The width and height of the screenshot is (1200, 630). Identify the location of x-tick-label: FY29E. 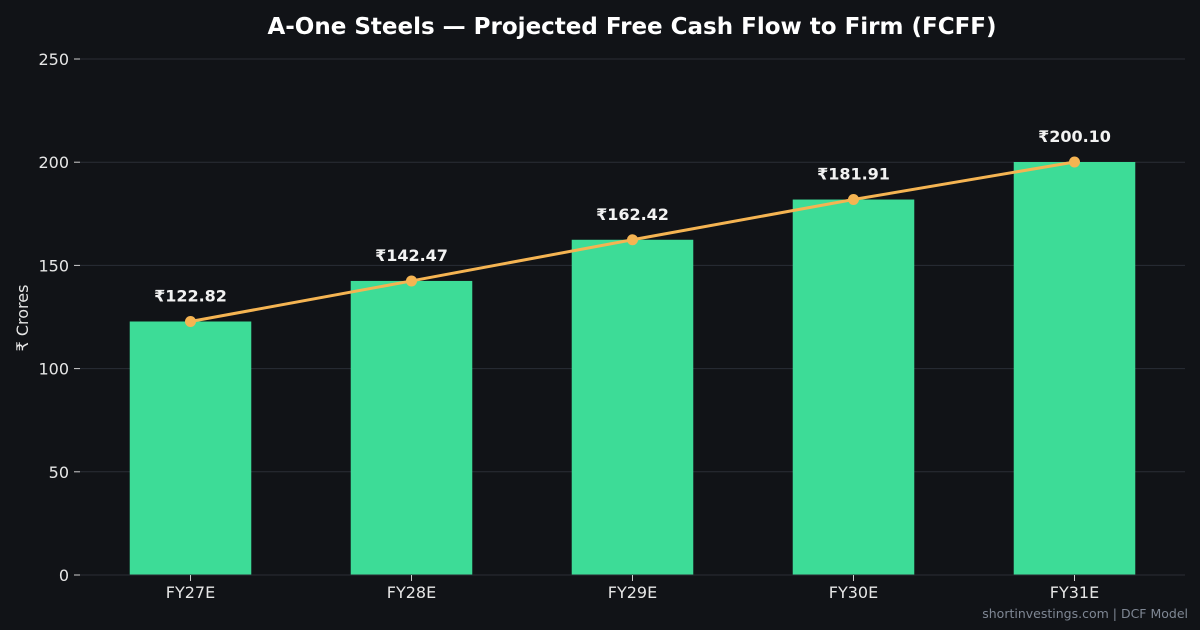
(632, 592).